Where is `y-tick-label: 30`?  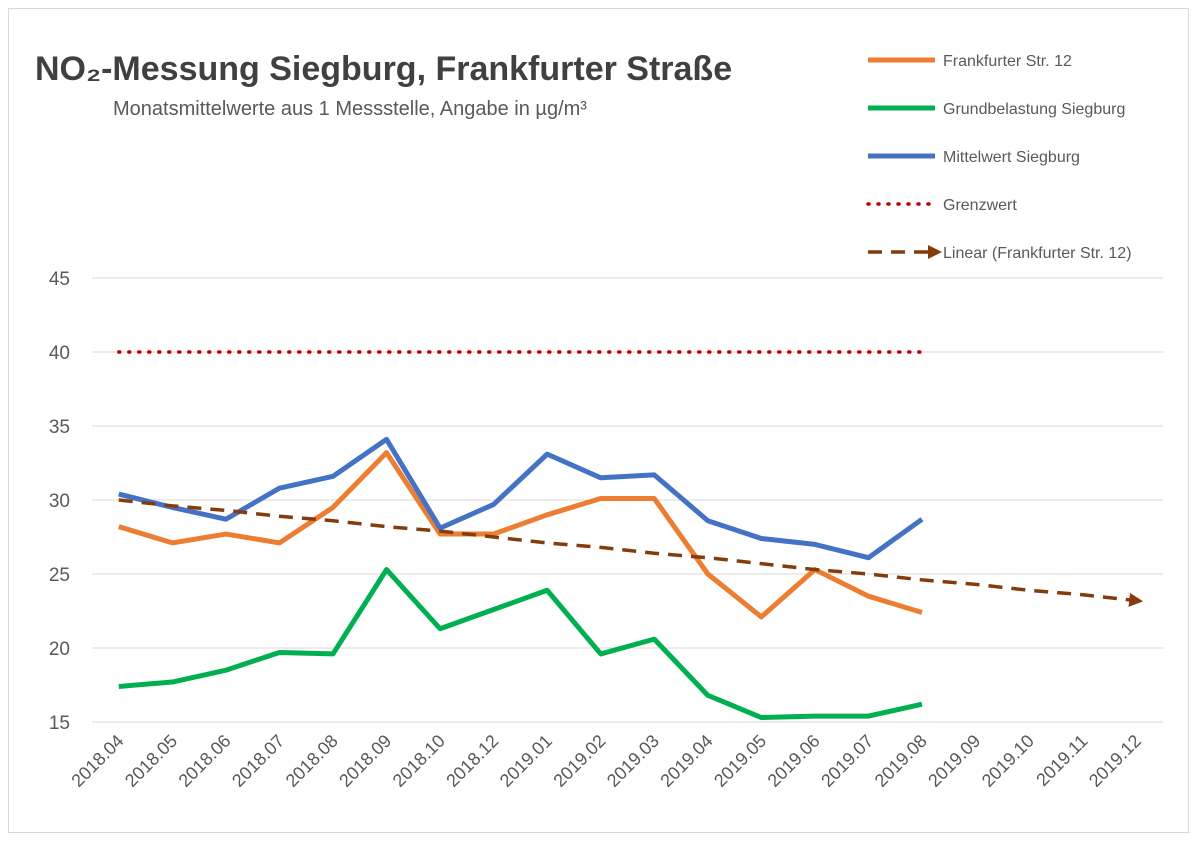 y-tick-label: 30 is located at coordinates (59, 501).